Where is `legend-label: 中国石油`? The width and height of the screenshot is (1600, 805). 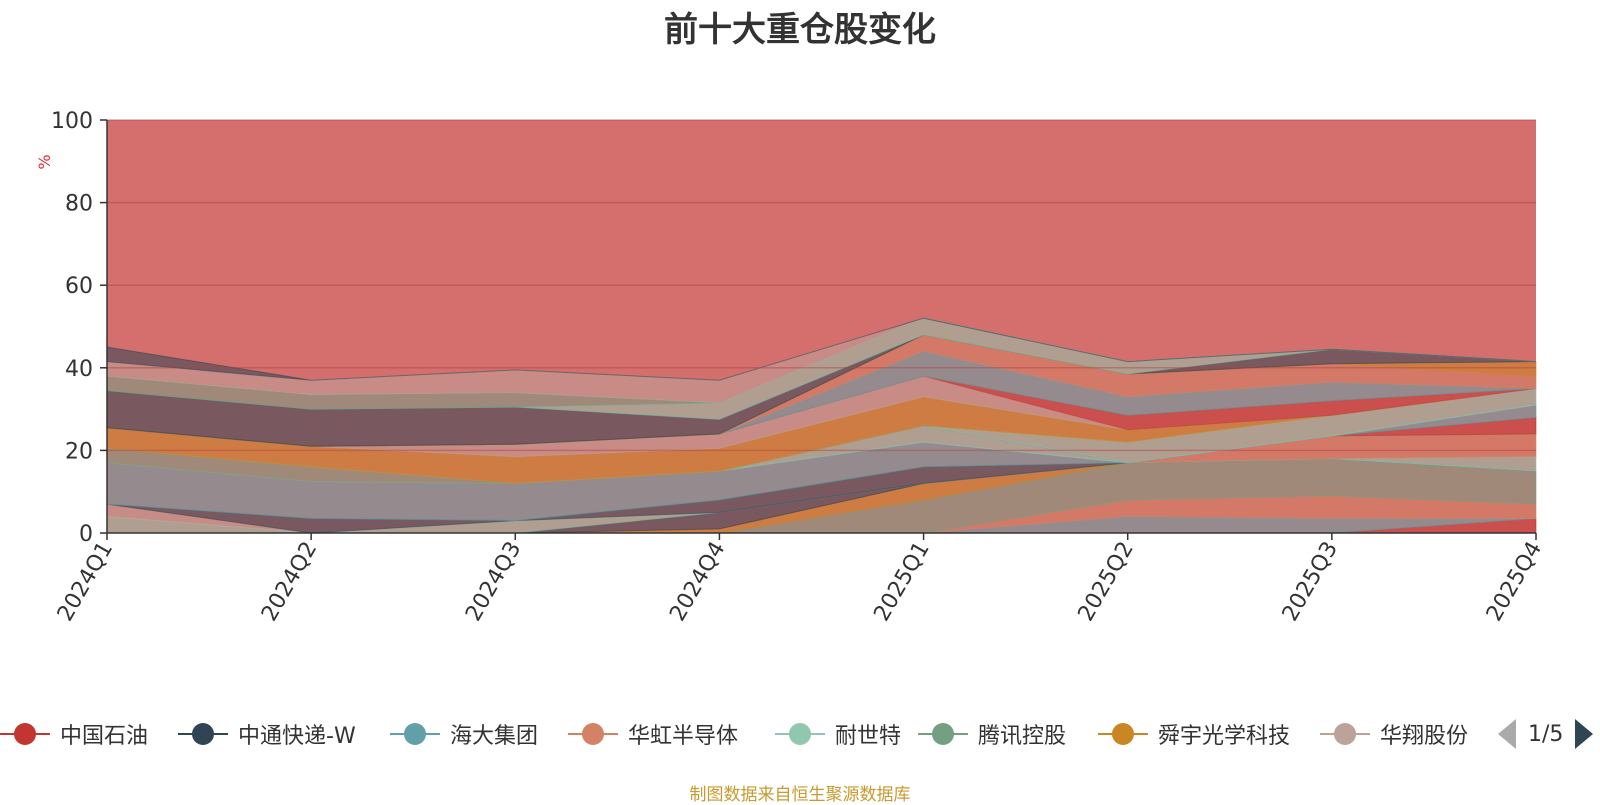
legend-label: 中国石油 is located at coordinates (104, 736).